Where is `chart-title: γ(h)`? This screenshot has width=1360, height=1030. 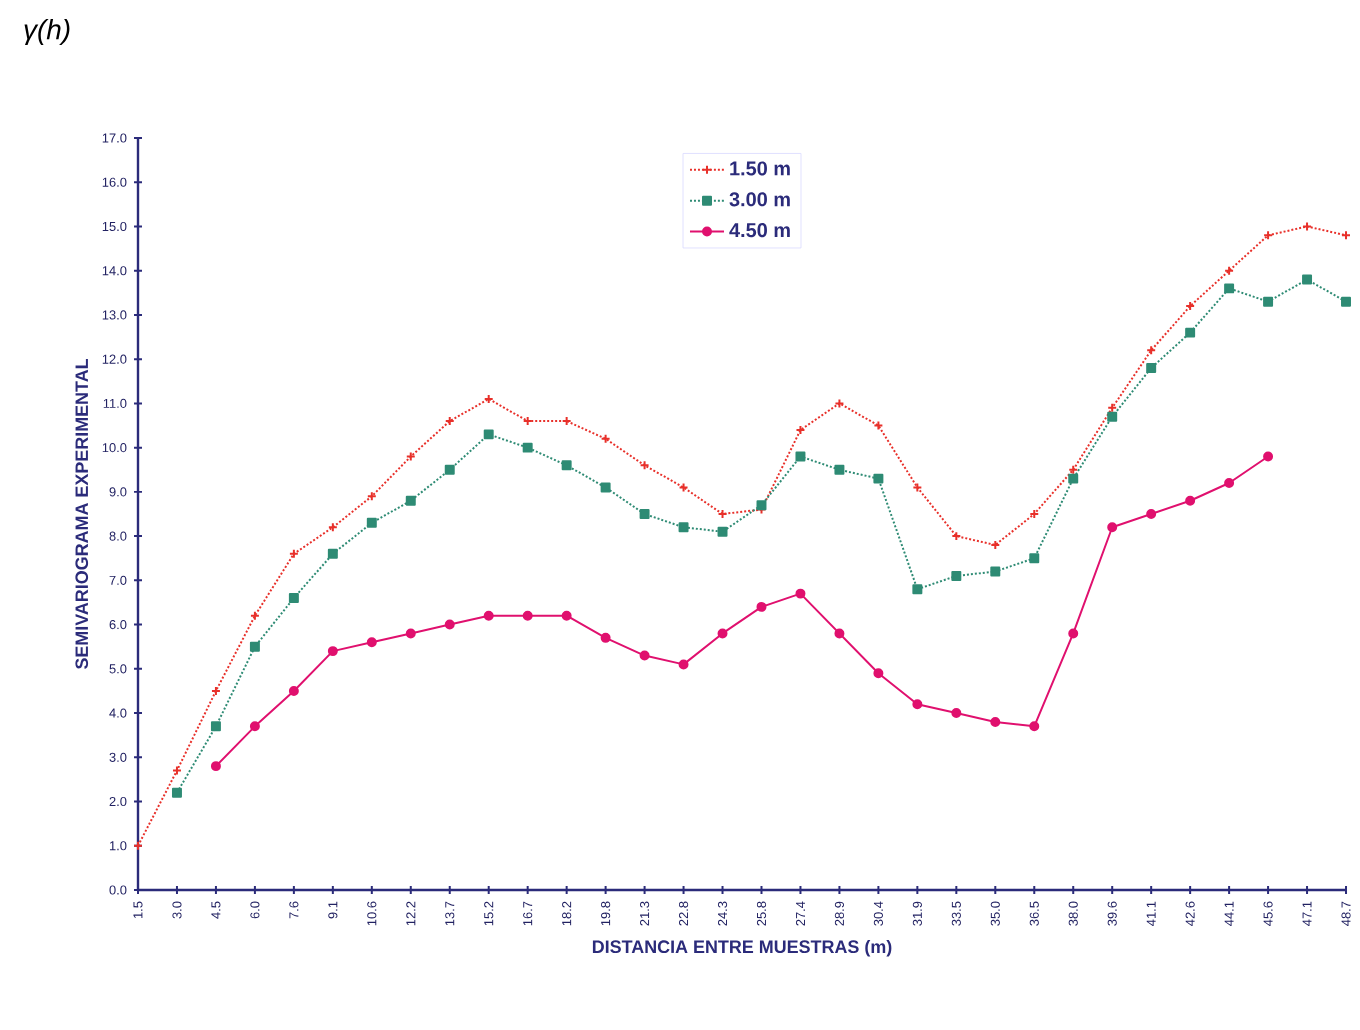
chart-title: γ(h) is located at coordinates (47, 32).